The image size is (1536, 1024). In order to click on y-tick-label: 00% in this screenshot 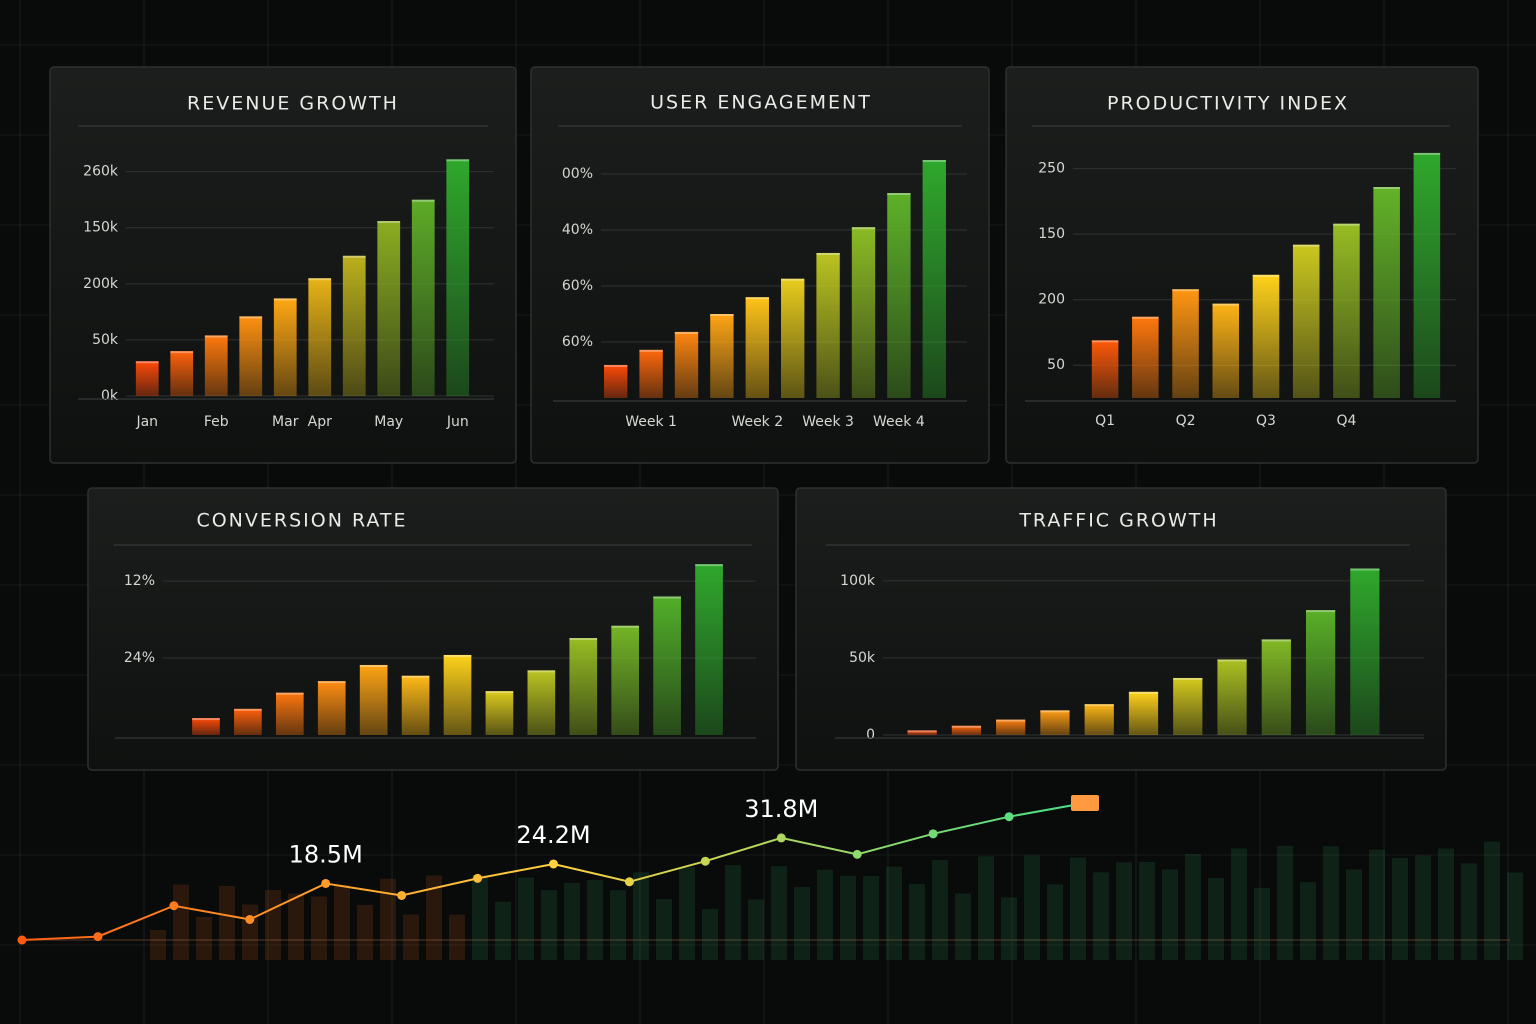, I will do `click(577, 174)`.